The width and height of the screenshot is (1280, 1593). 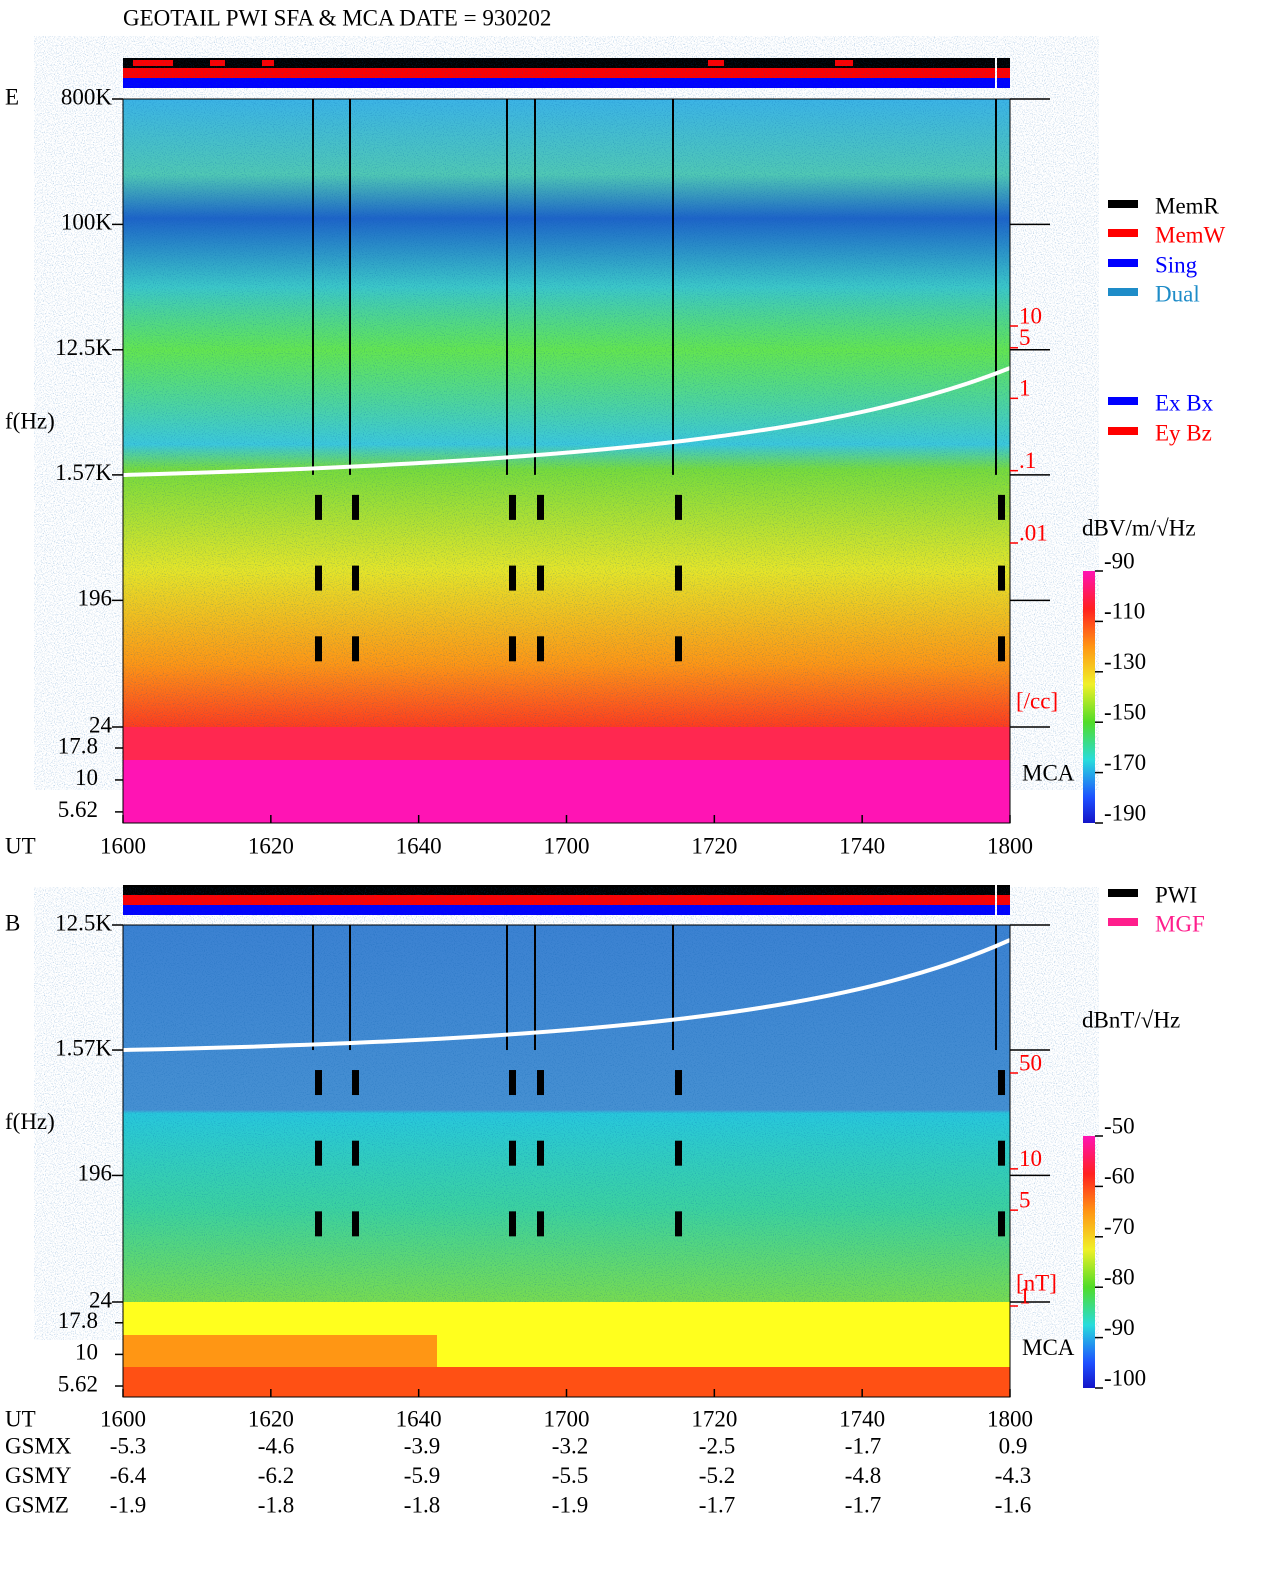 What do you see at coordinates (38, 1475) in the screenshot?
I see `orbit-row-label: GSMY` at bounding box center [38, 1475].